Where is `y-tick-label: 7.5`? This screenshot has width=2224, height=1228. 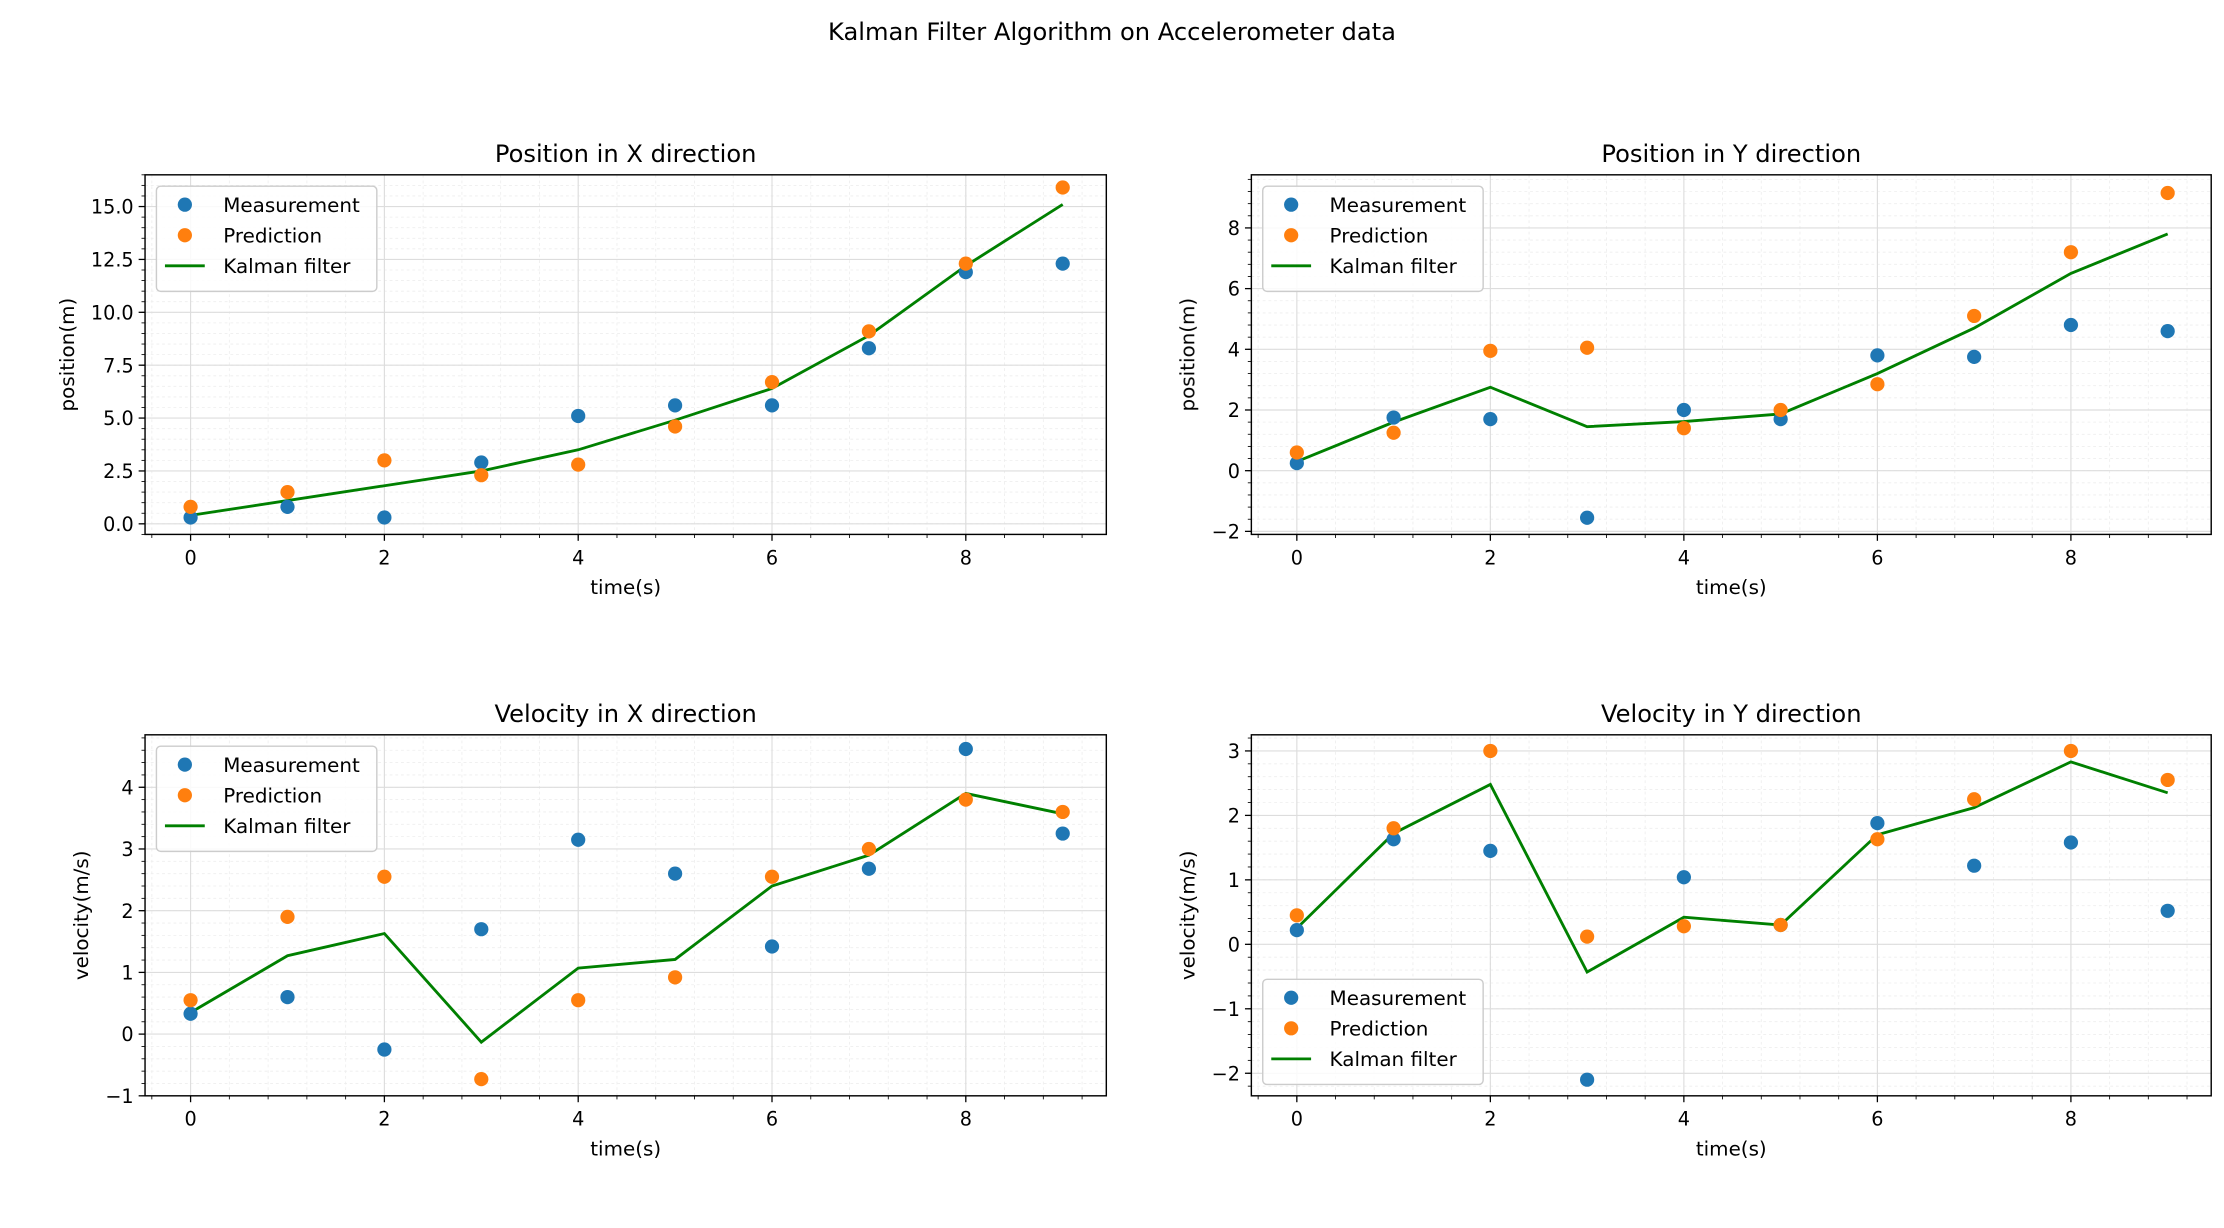 y-tick-label: 7.5 is located at coordinates (118, 365).